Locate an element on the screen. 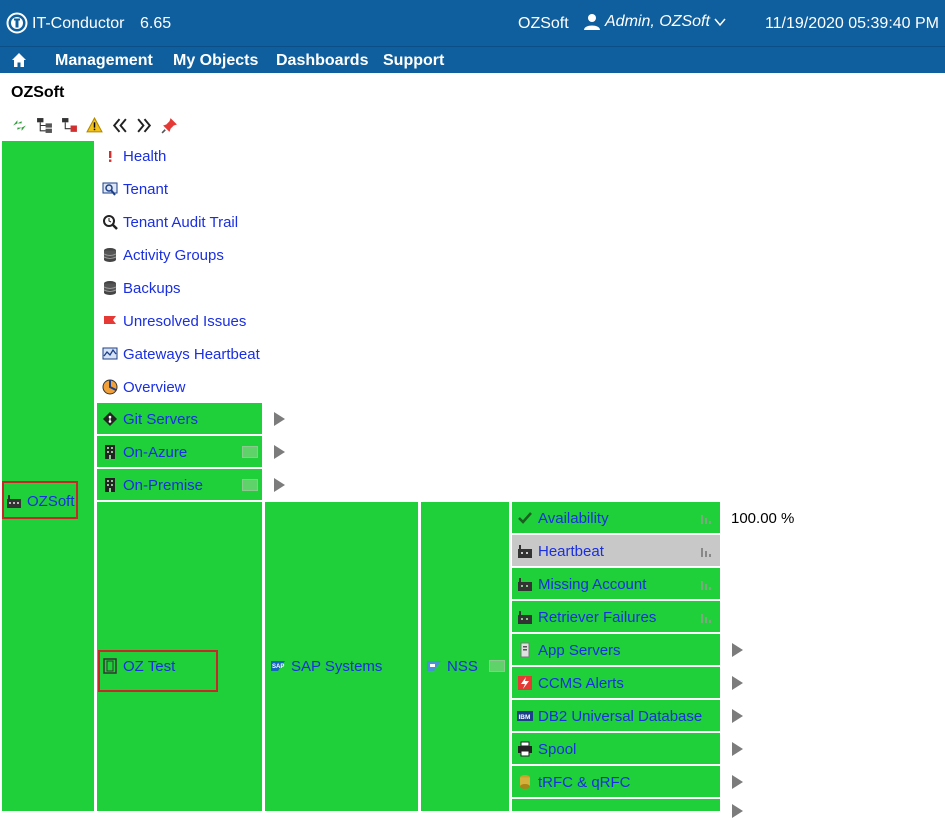 The width and height of the screenshot is (945, 818). exclamation-icon is located at coordinates (110, 156).